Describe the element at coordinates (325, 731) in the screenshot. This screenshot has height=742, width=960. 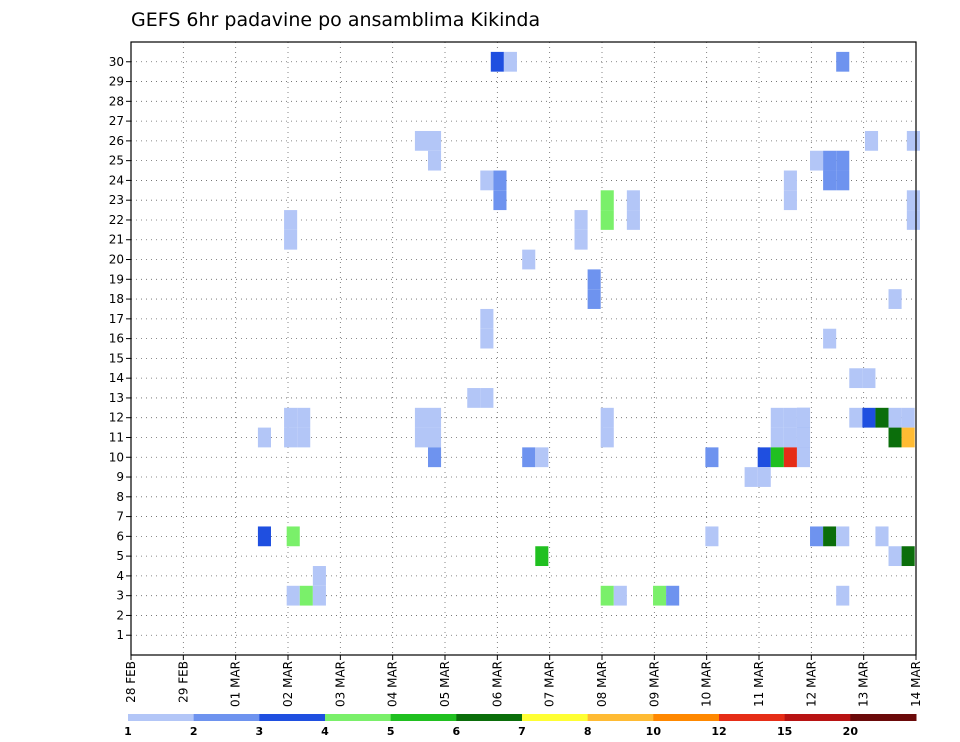
I see `legend-label: 4` at that location.